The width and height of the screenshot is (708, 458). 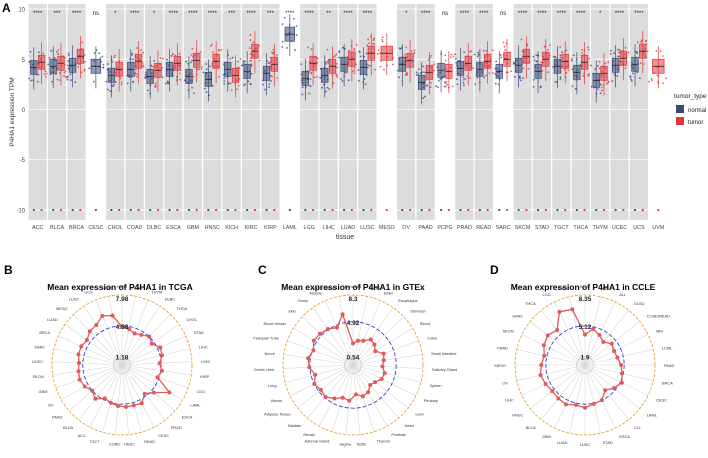 I want to click on radar-category-label: CESC, so click(x=661, y=399).